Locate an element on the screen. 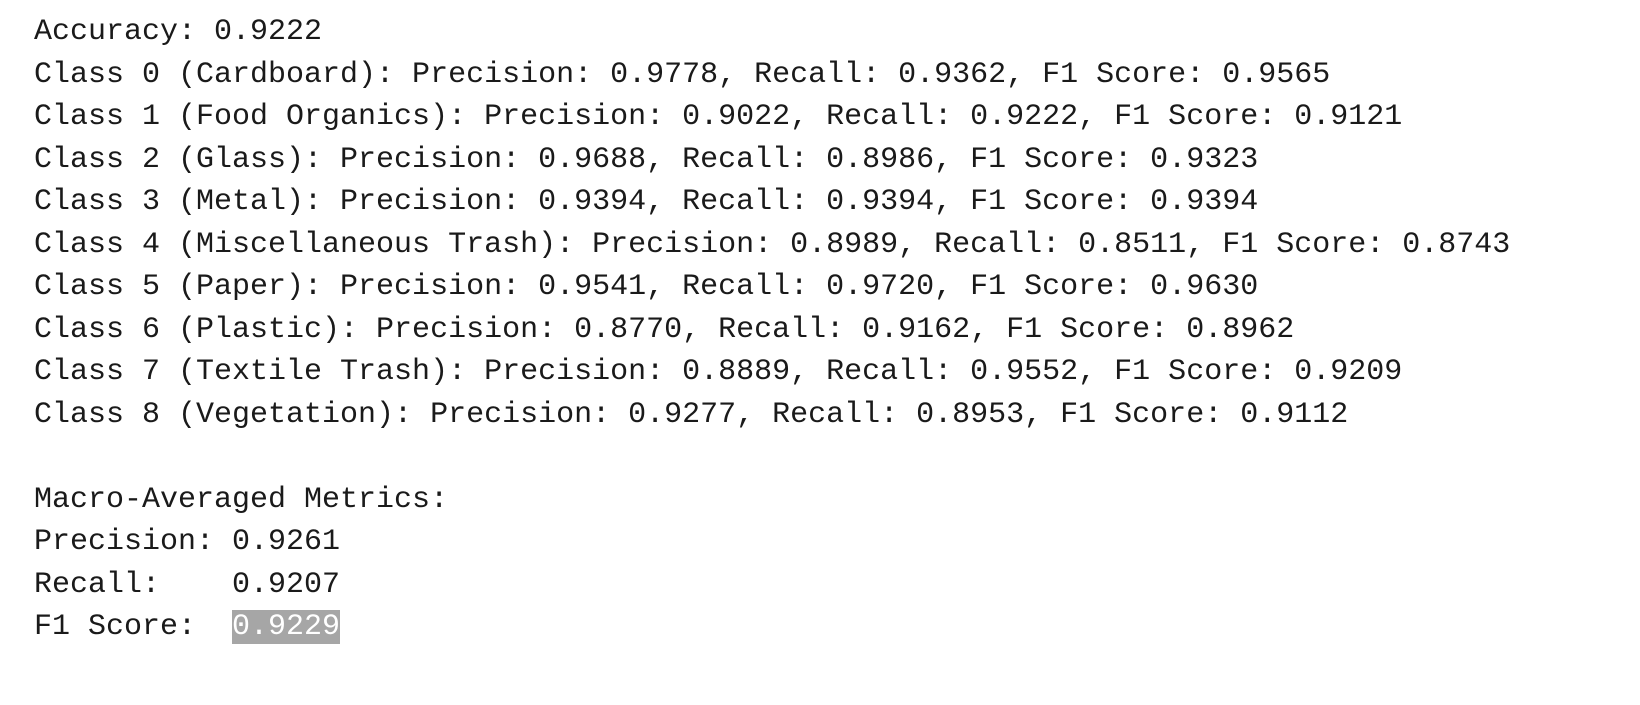  metric-row: Precision: 0.9261 is located at coordinates (837, 542).